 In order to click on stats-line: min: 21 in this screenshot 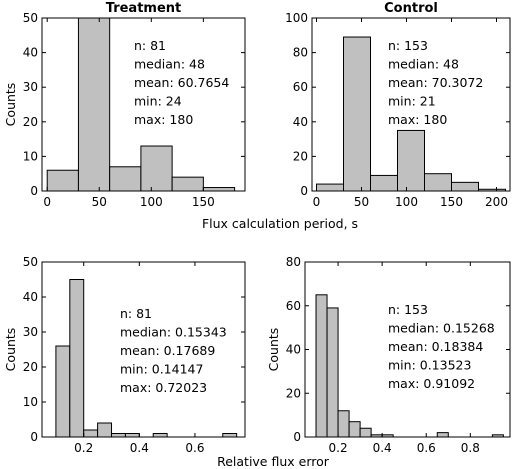, I will do `click(412, 101)`.